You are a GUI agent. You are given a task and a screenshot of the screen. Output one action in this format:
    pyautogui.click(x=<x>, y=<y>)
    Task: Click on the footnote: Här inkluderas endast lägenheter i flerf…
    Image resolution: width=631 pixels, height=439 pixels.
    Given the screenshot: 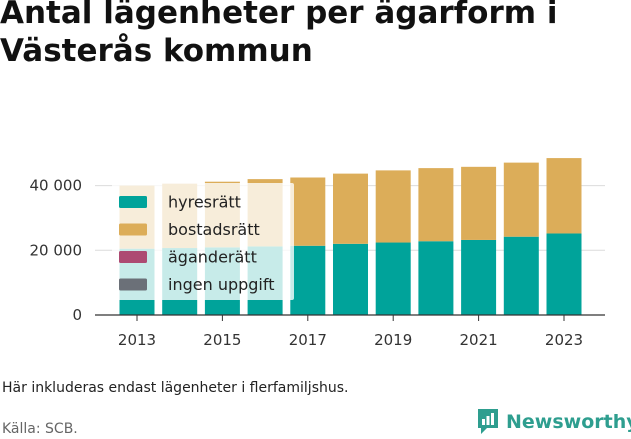 What is the action you would take?
    pyautogui.click(x=175, y=388)
    